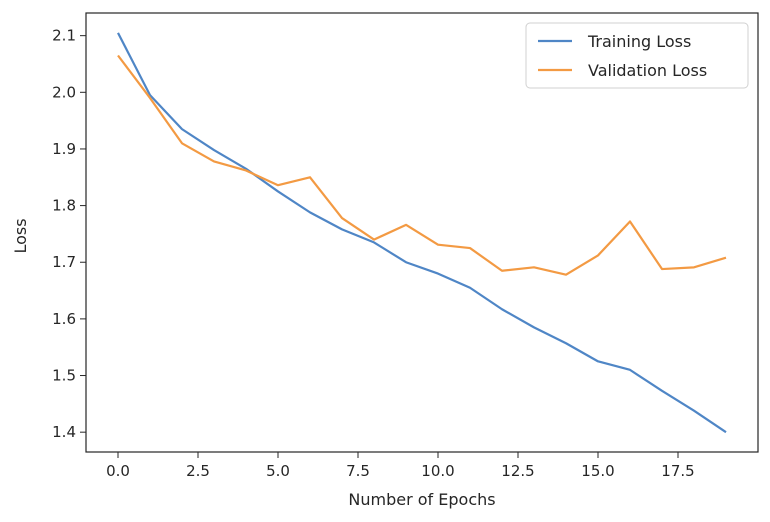 Image resolution: width=770 pixels, height=522 pixels. I want to click on y-tick-label: 1.6, so click(64, 319).